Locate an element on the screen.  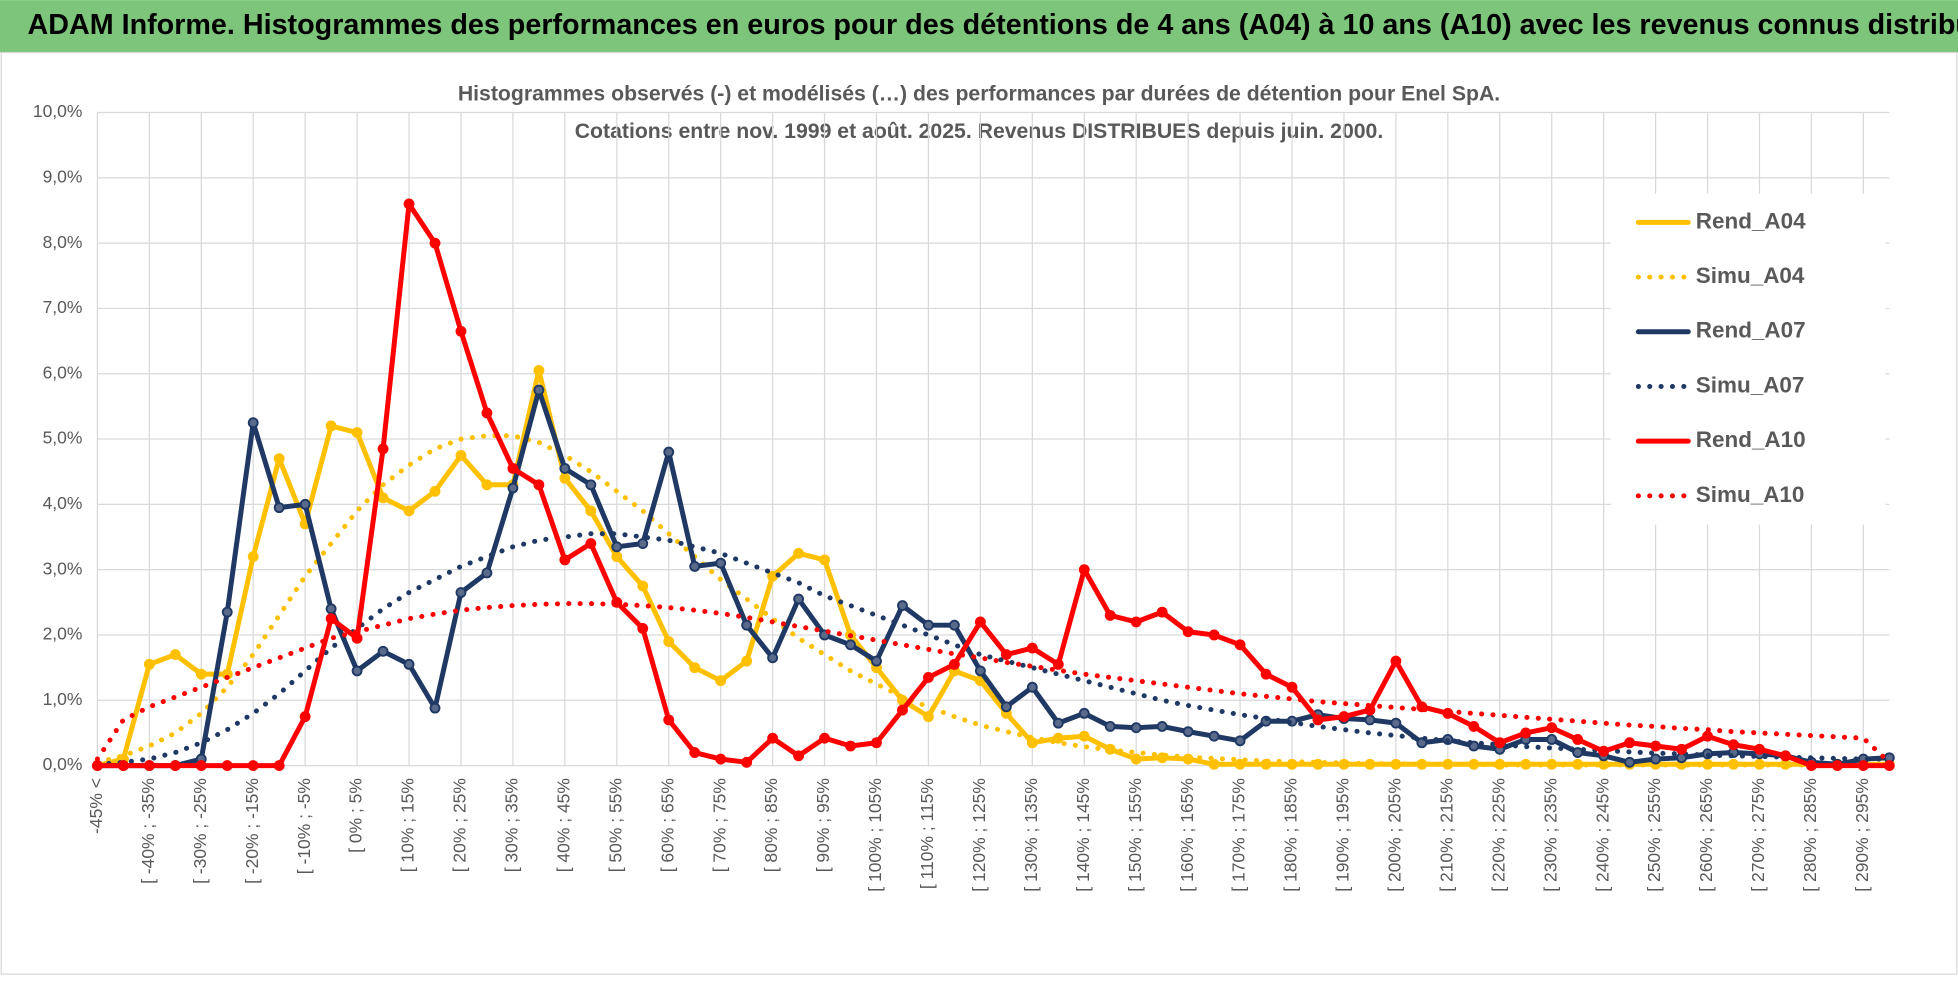
x-tick-label: [ 30% ; 35% is located at coordinates (512, 825).